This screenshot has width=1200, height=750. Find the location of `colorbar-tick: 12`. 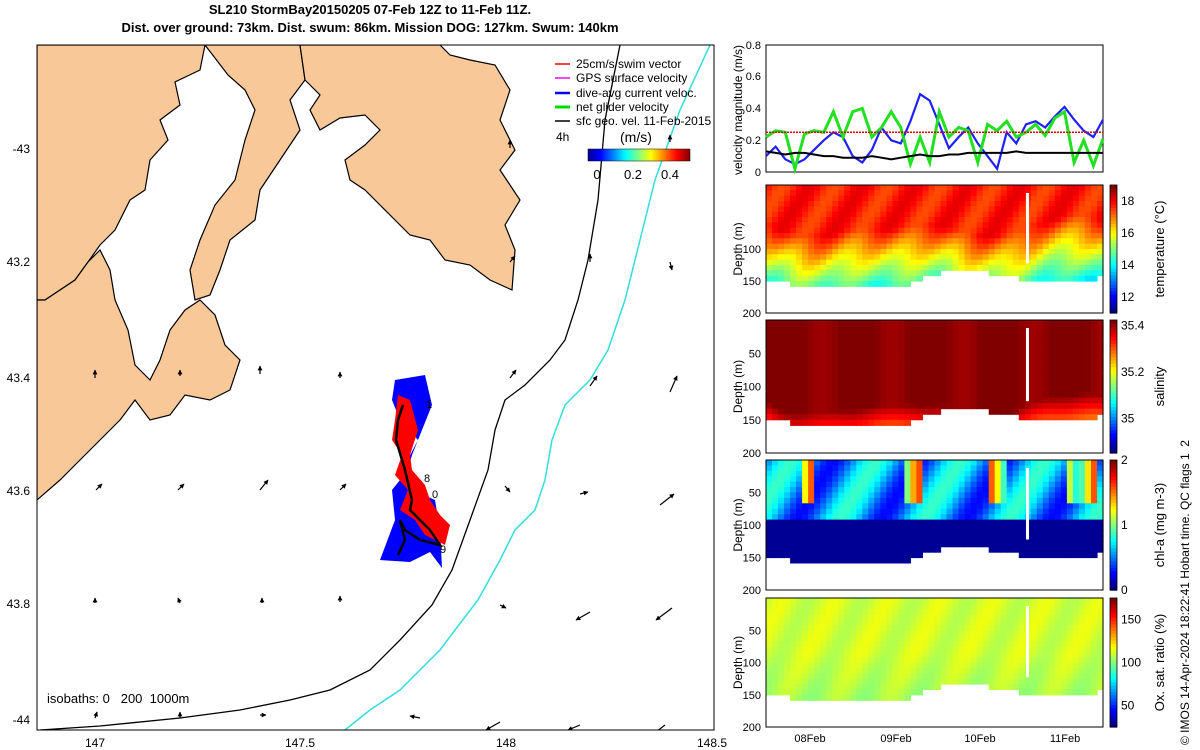

colorbar-tick: 12 is located at coordinates (1128, 297).